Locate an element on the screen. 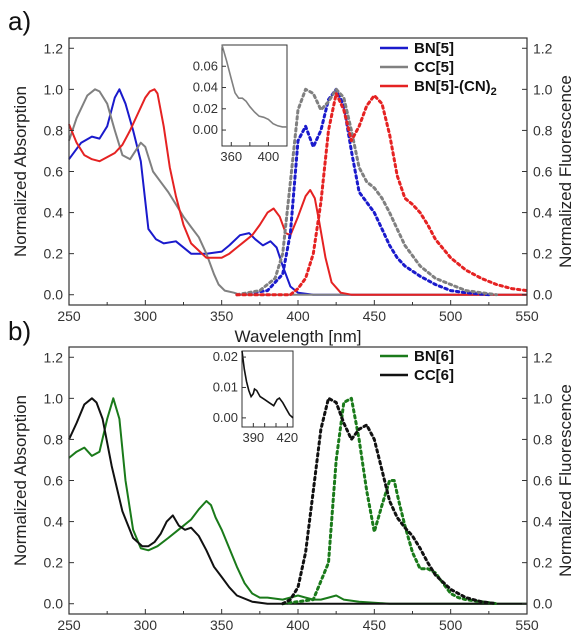 Image resolution: width=579 pixels, height=631 pixels. inset-x-tick-label: 400 is located at coordinates (269, 156).